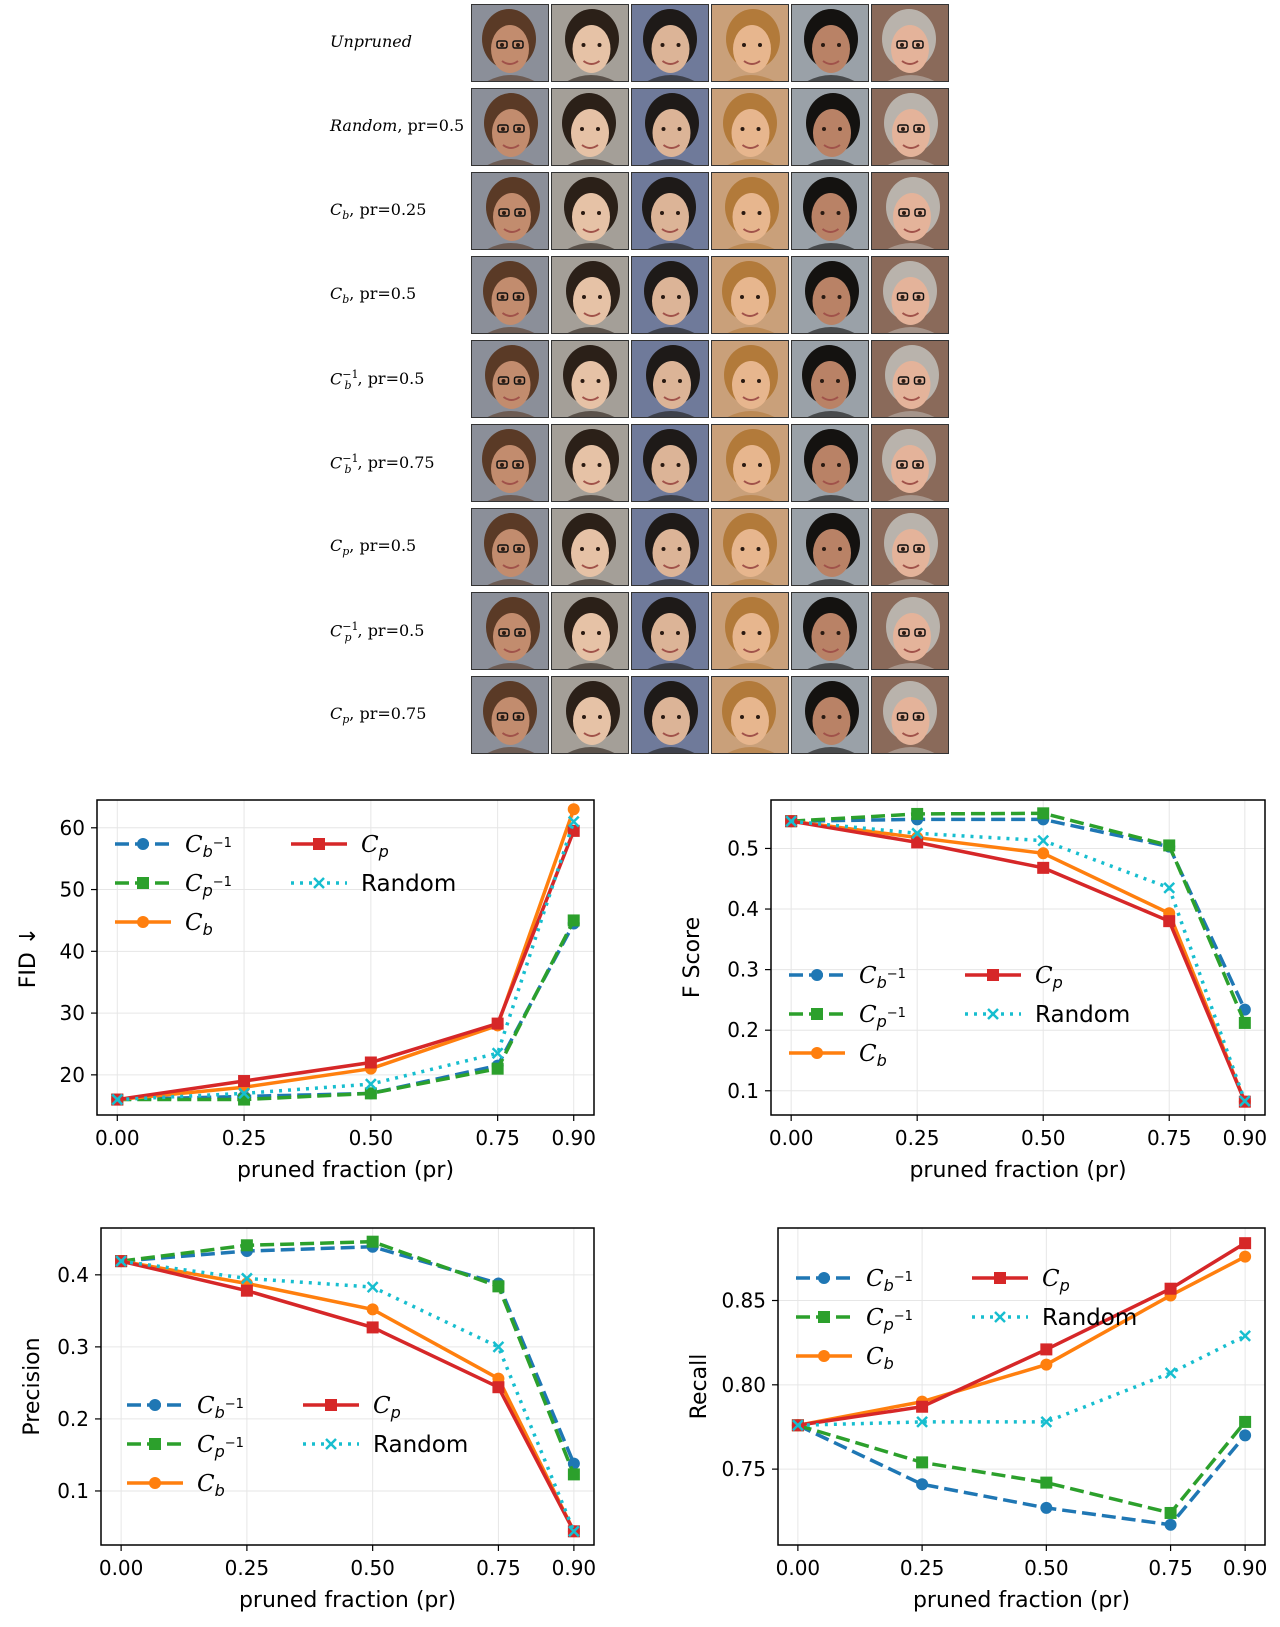  What do you see at coordinates (176, 1485) in the screenshot?
I see `legend-item-cb: Cb` at bounding box center [176, 1485].